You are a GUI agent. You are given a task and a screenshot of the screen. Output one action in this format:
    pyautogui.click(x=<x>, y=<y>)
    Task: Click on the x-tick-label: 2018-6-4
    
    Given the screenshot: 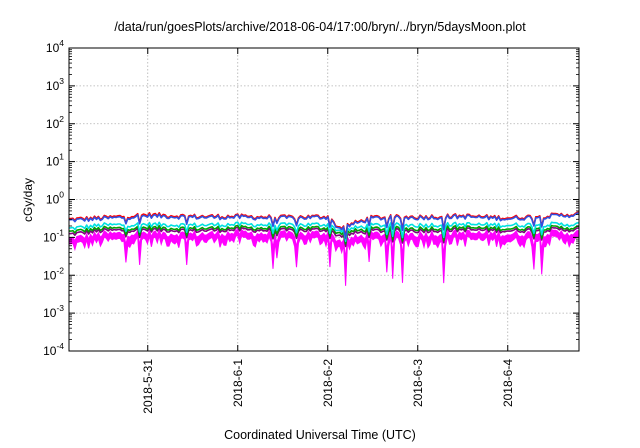 What is the action you would take?
    pyautogui.click(x=508, y=383)
    